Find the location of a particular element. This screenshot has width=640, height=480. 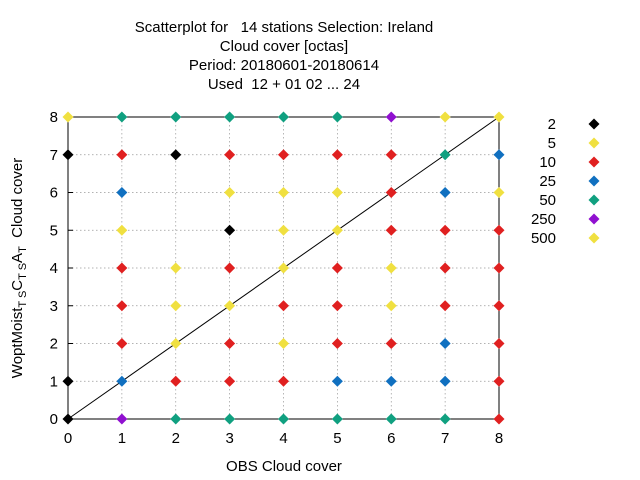

legend-label: 10 is located at coordinates (547, 162).